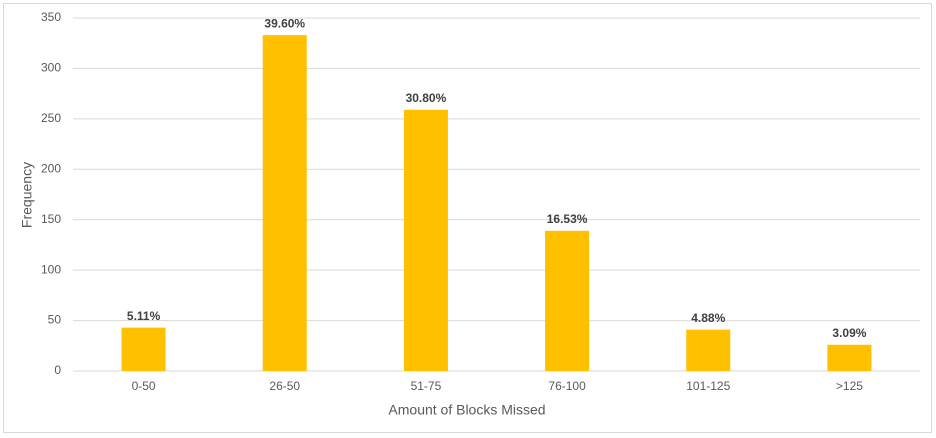 This screenshot has height=438, width=936. What do you see at coordinates (51, 17) in the screenshot?
I see `y-tick-label: 350` at bounding box center [51, 17].